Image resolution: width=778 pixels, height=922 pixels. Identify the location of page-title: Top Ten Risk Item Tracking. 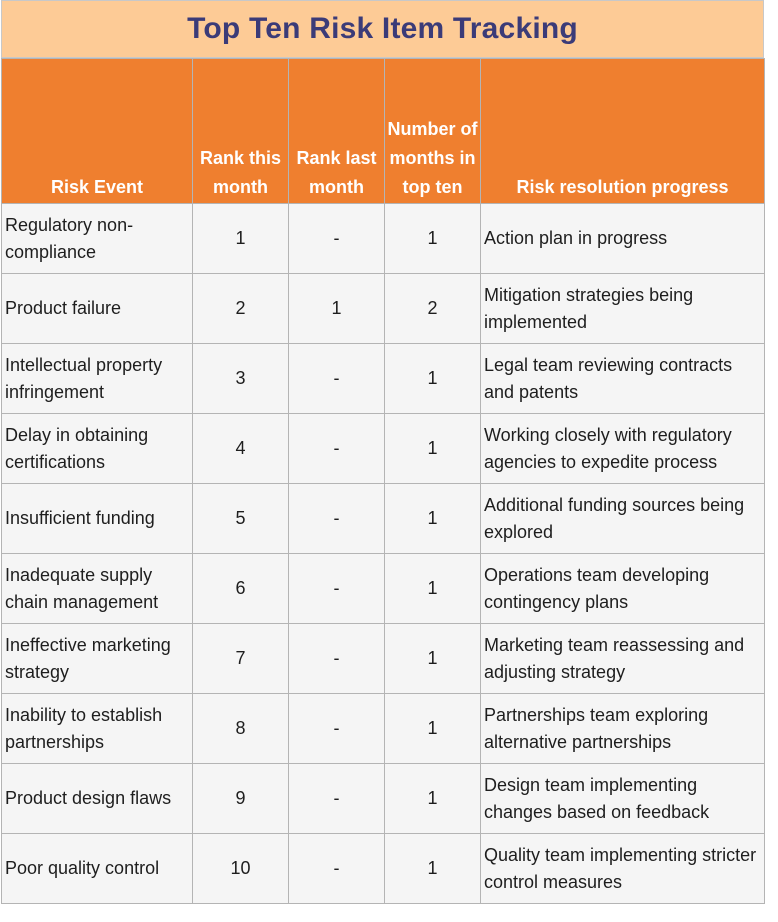
(382, 28).